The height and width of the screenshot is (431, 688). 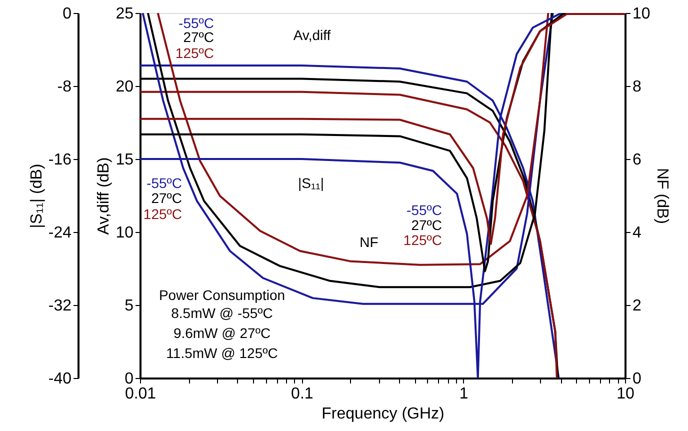 What do you see at coordinates (125, 87) in the screenshot?
I see `y-tick-label: 20` at bounding box center [125, 87].